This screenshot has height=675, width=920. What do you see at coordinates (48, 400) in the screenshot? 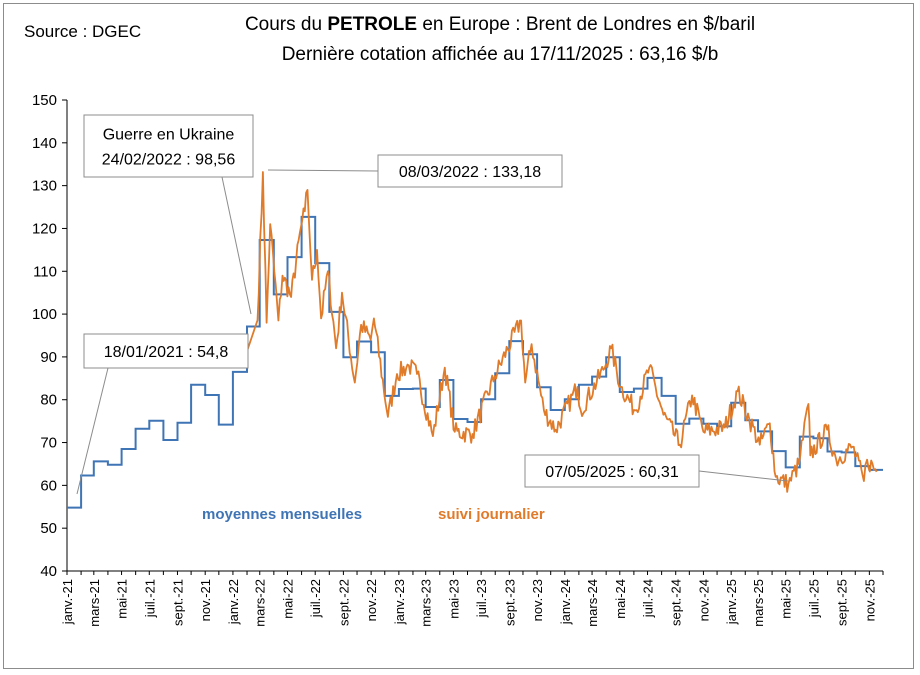
I see `y-tick-label: 80` at bounding box center [48, 400].